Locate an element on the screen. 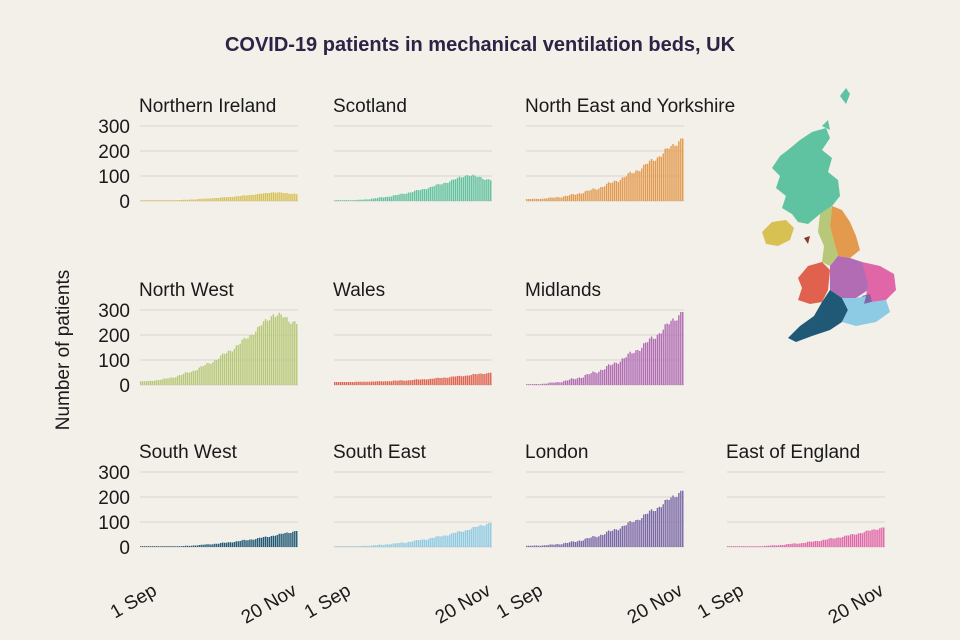 The image size is (960, 640). y-tick-label: 200 is located at coordinates (114, 152).